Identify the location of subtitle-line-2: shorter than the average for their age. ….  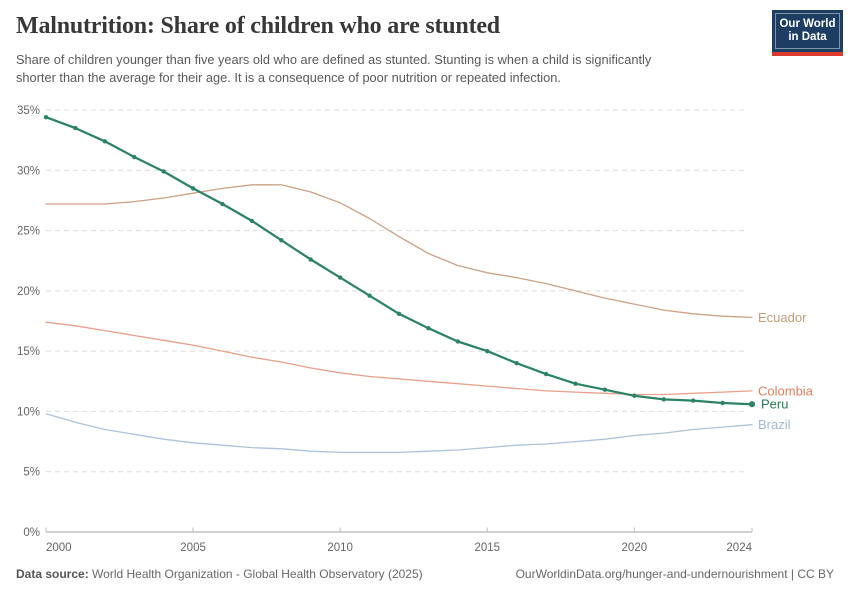
(288, 77).